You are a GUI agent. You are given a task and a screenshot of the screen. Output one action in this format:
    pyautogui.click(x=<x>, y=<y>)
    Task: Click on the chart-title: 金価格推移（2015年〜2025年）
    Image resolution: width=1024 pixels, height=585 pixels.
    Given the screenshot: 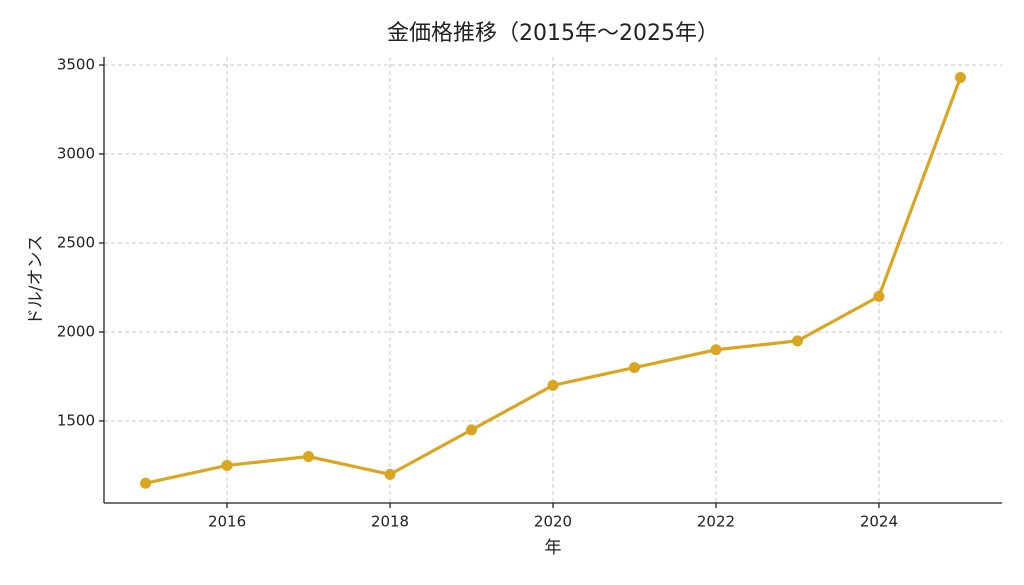 What is the action you would take?
    pyautogui.click(x=553, y=33)
    